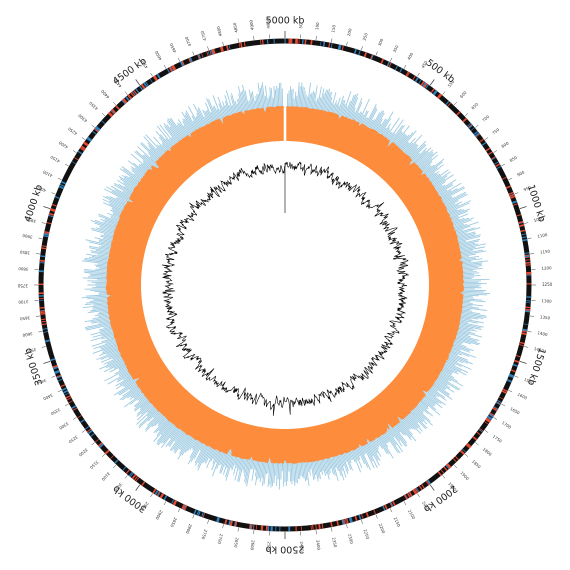  I want to click on minor-tick-label: 3600, so click(27, 334).